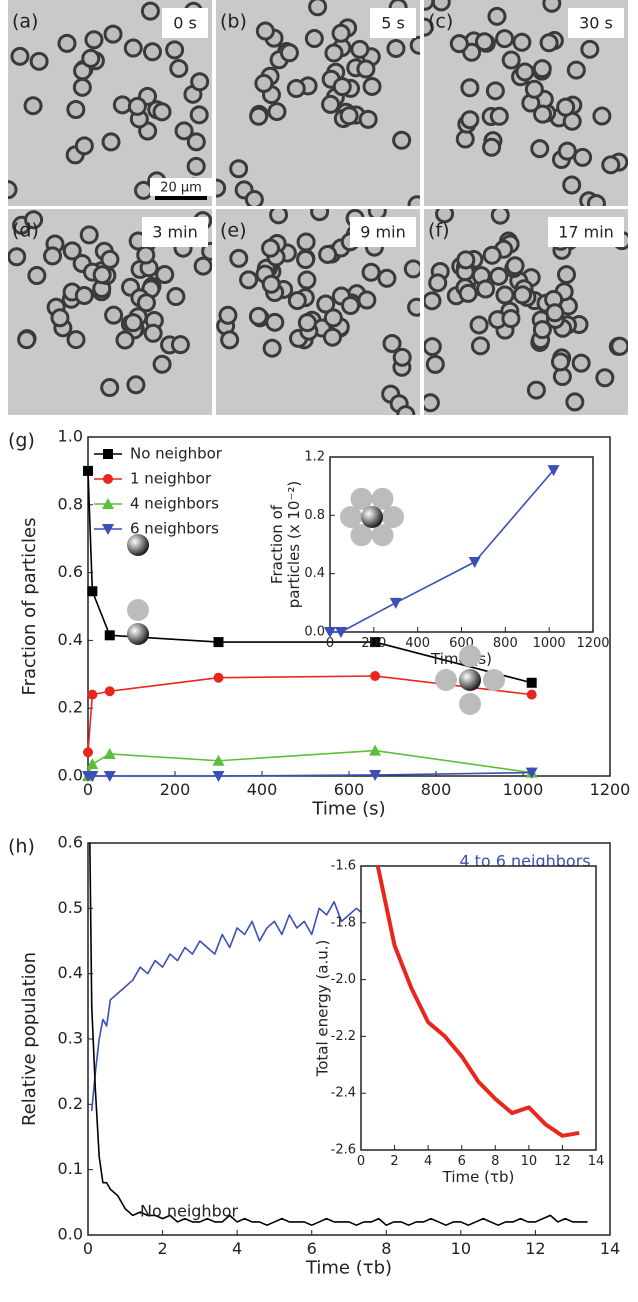 The width and height of the screenshot is (638, 1302). I want to click on y-tick-label: 0.8, so click(70, 503).